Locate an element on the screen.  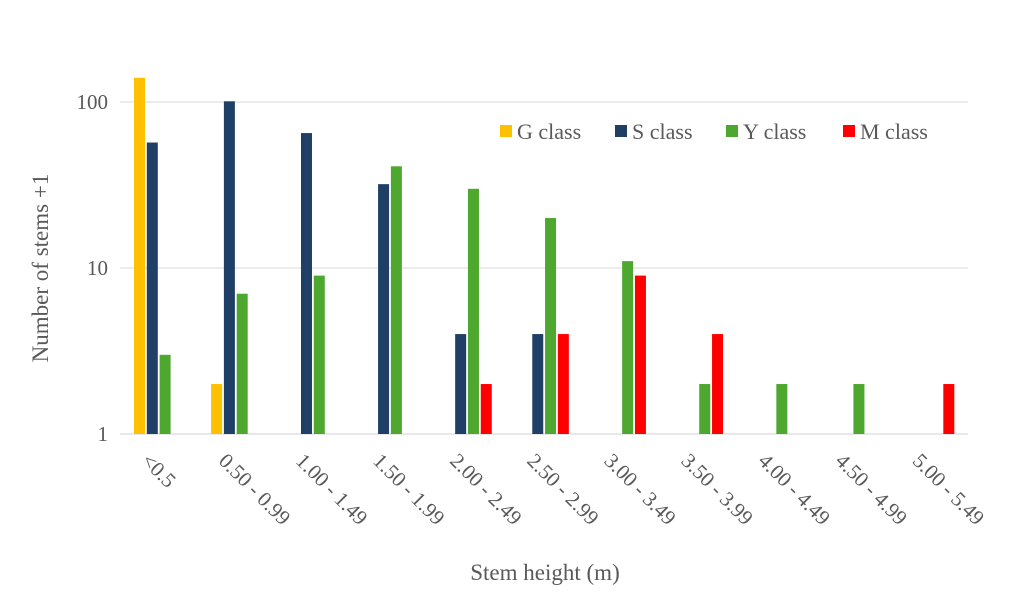
x-tick-label: 2.50 - 2.99 is located at coordinates (562, 489).